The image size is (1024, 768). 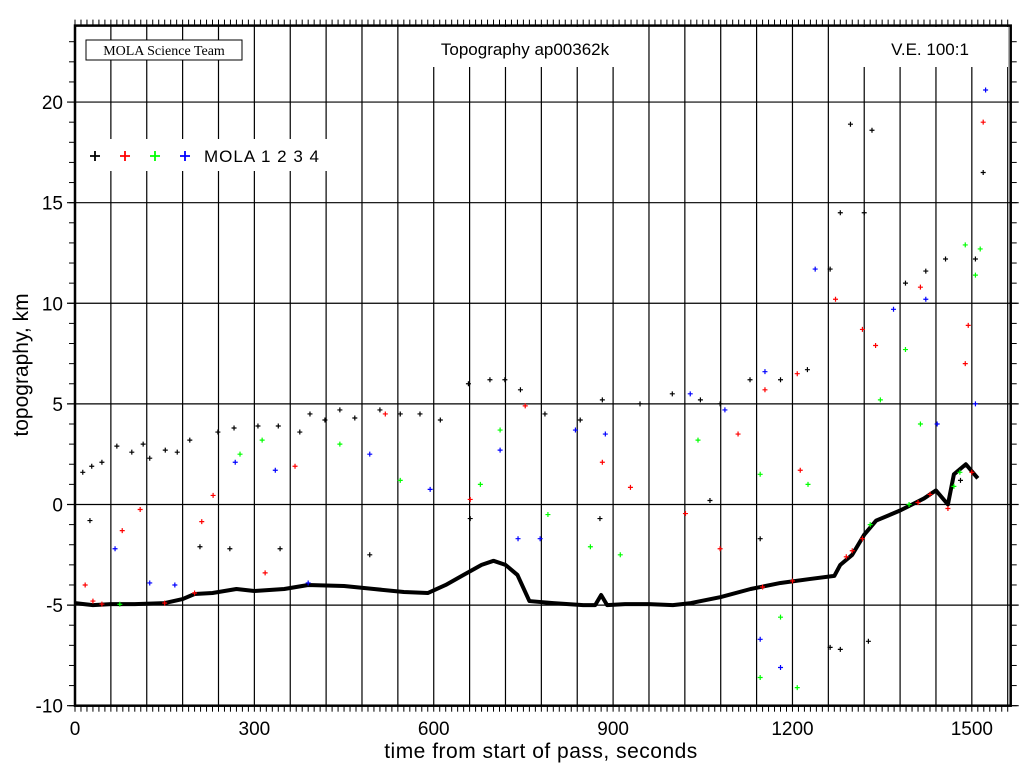 I want to click on legend-label: MOLA 1 2 3 4, so click(x=262, y=156).